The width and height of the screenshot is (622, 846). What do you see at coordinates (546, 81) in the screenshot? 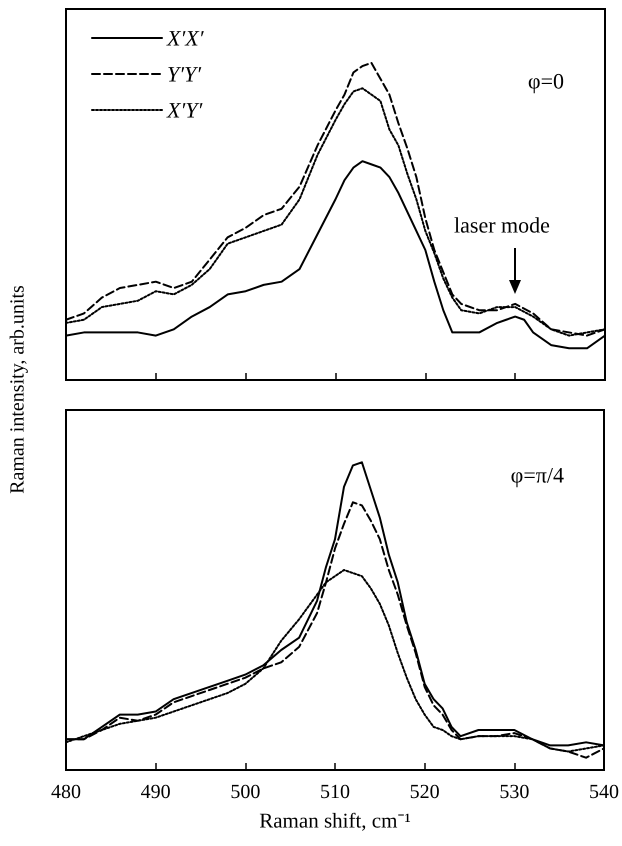
I see `annotation: φ=0` at bounding box center [546, 81].